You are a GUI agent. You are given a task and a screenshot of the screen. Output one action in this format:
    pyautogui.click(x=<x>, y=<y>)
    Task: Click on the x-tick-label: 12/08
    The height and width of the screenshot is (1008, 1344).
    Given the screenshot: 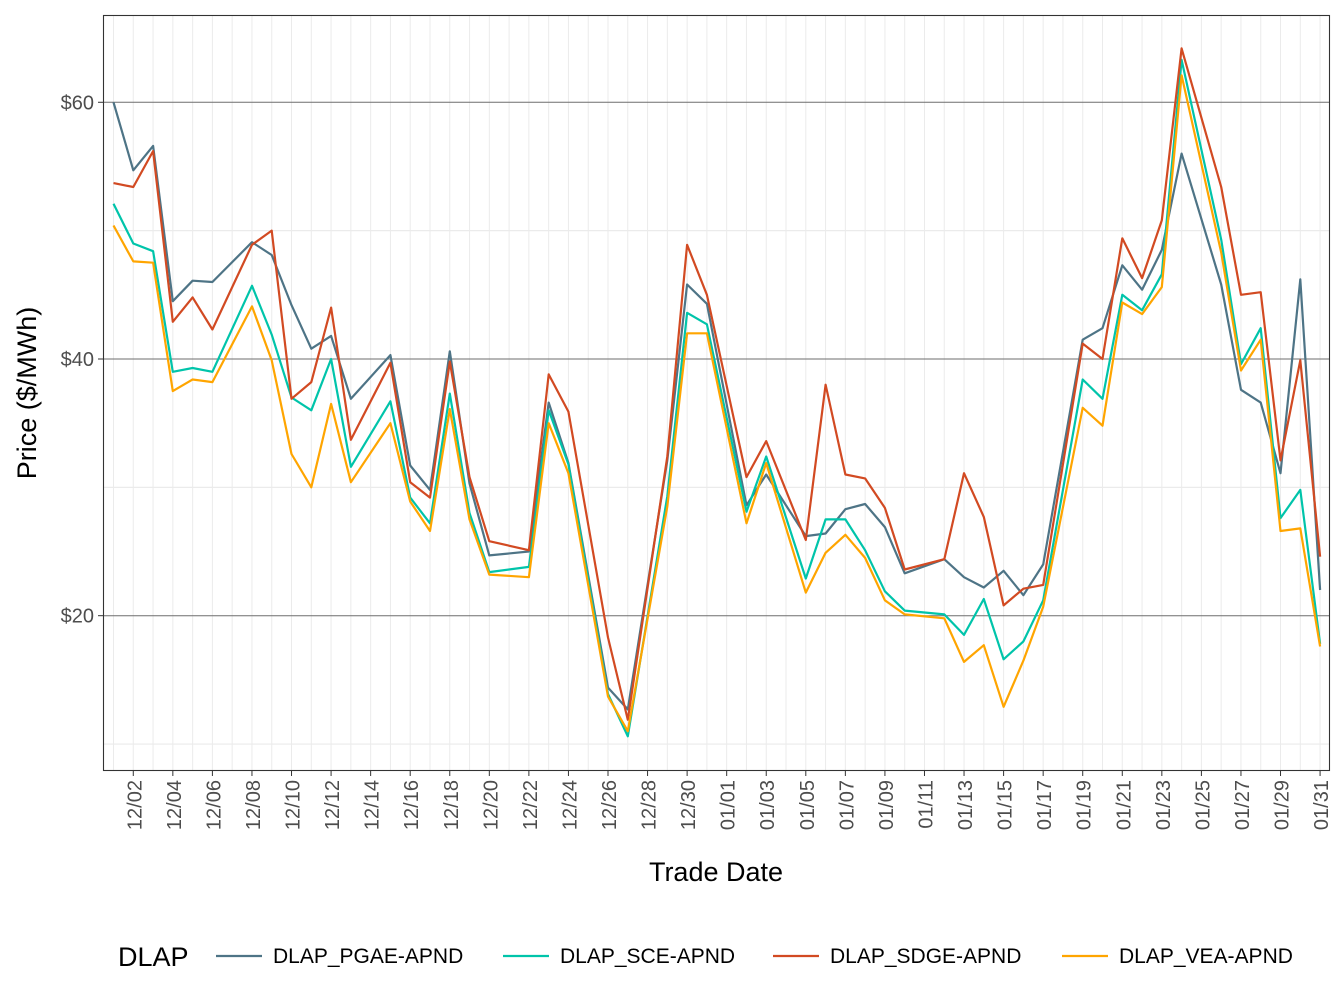 What is the action you would take?
    pyautogui.click(x=254, y=805)
    